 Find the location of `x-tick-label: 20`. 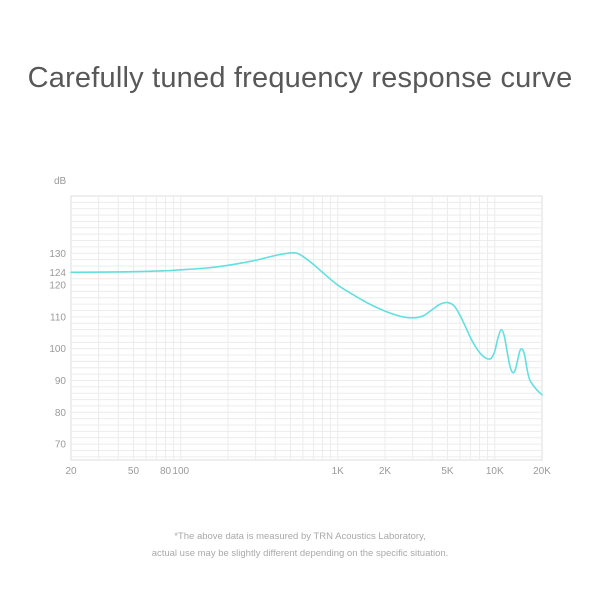

x-tick-label: 20 is located at coordinates (71, 471).